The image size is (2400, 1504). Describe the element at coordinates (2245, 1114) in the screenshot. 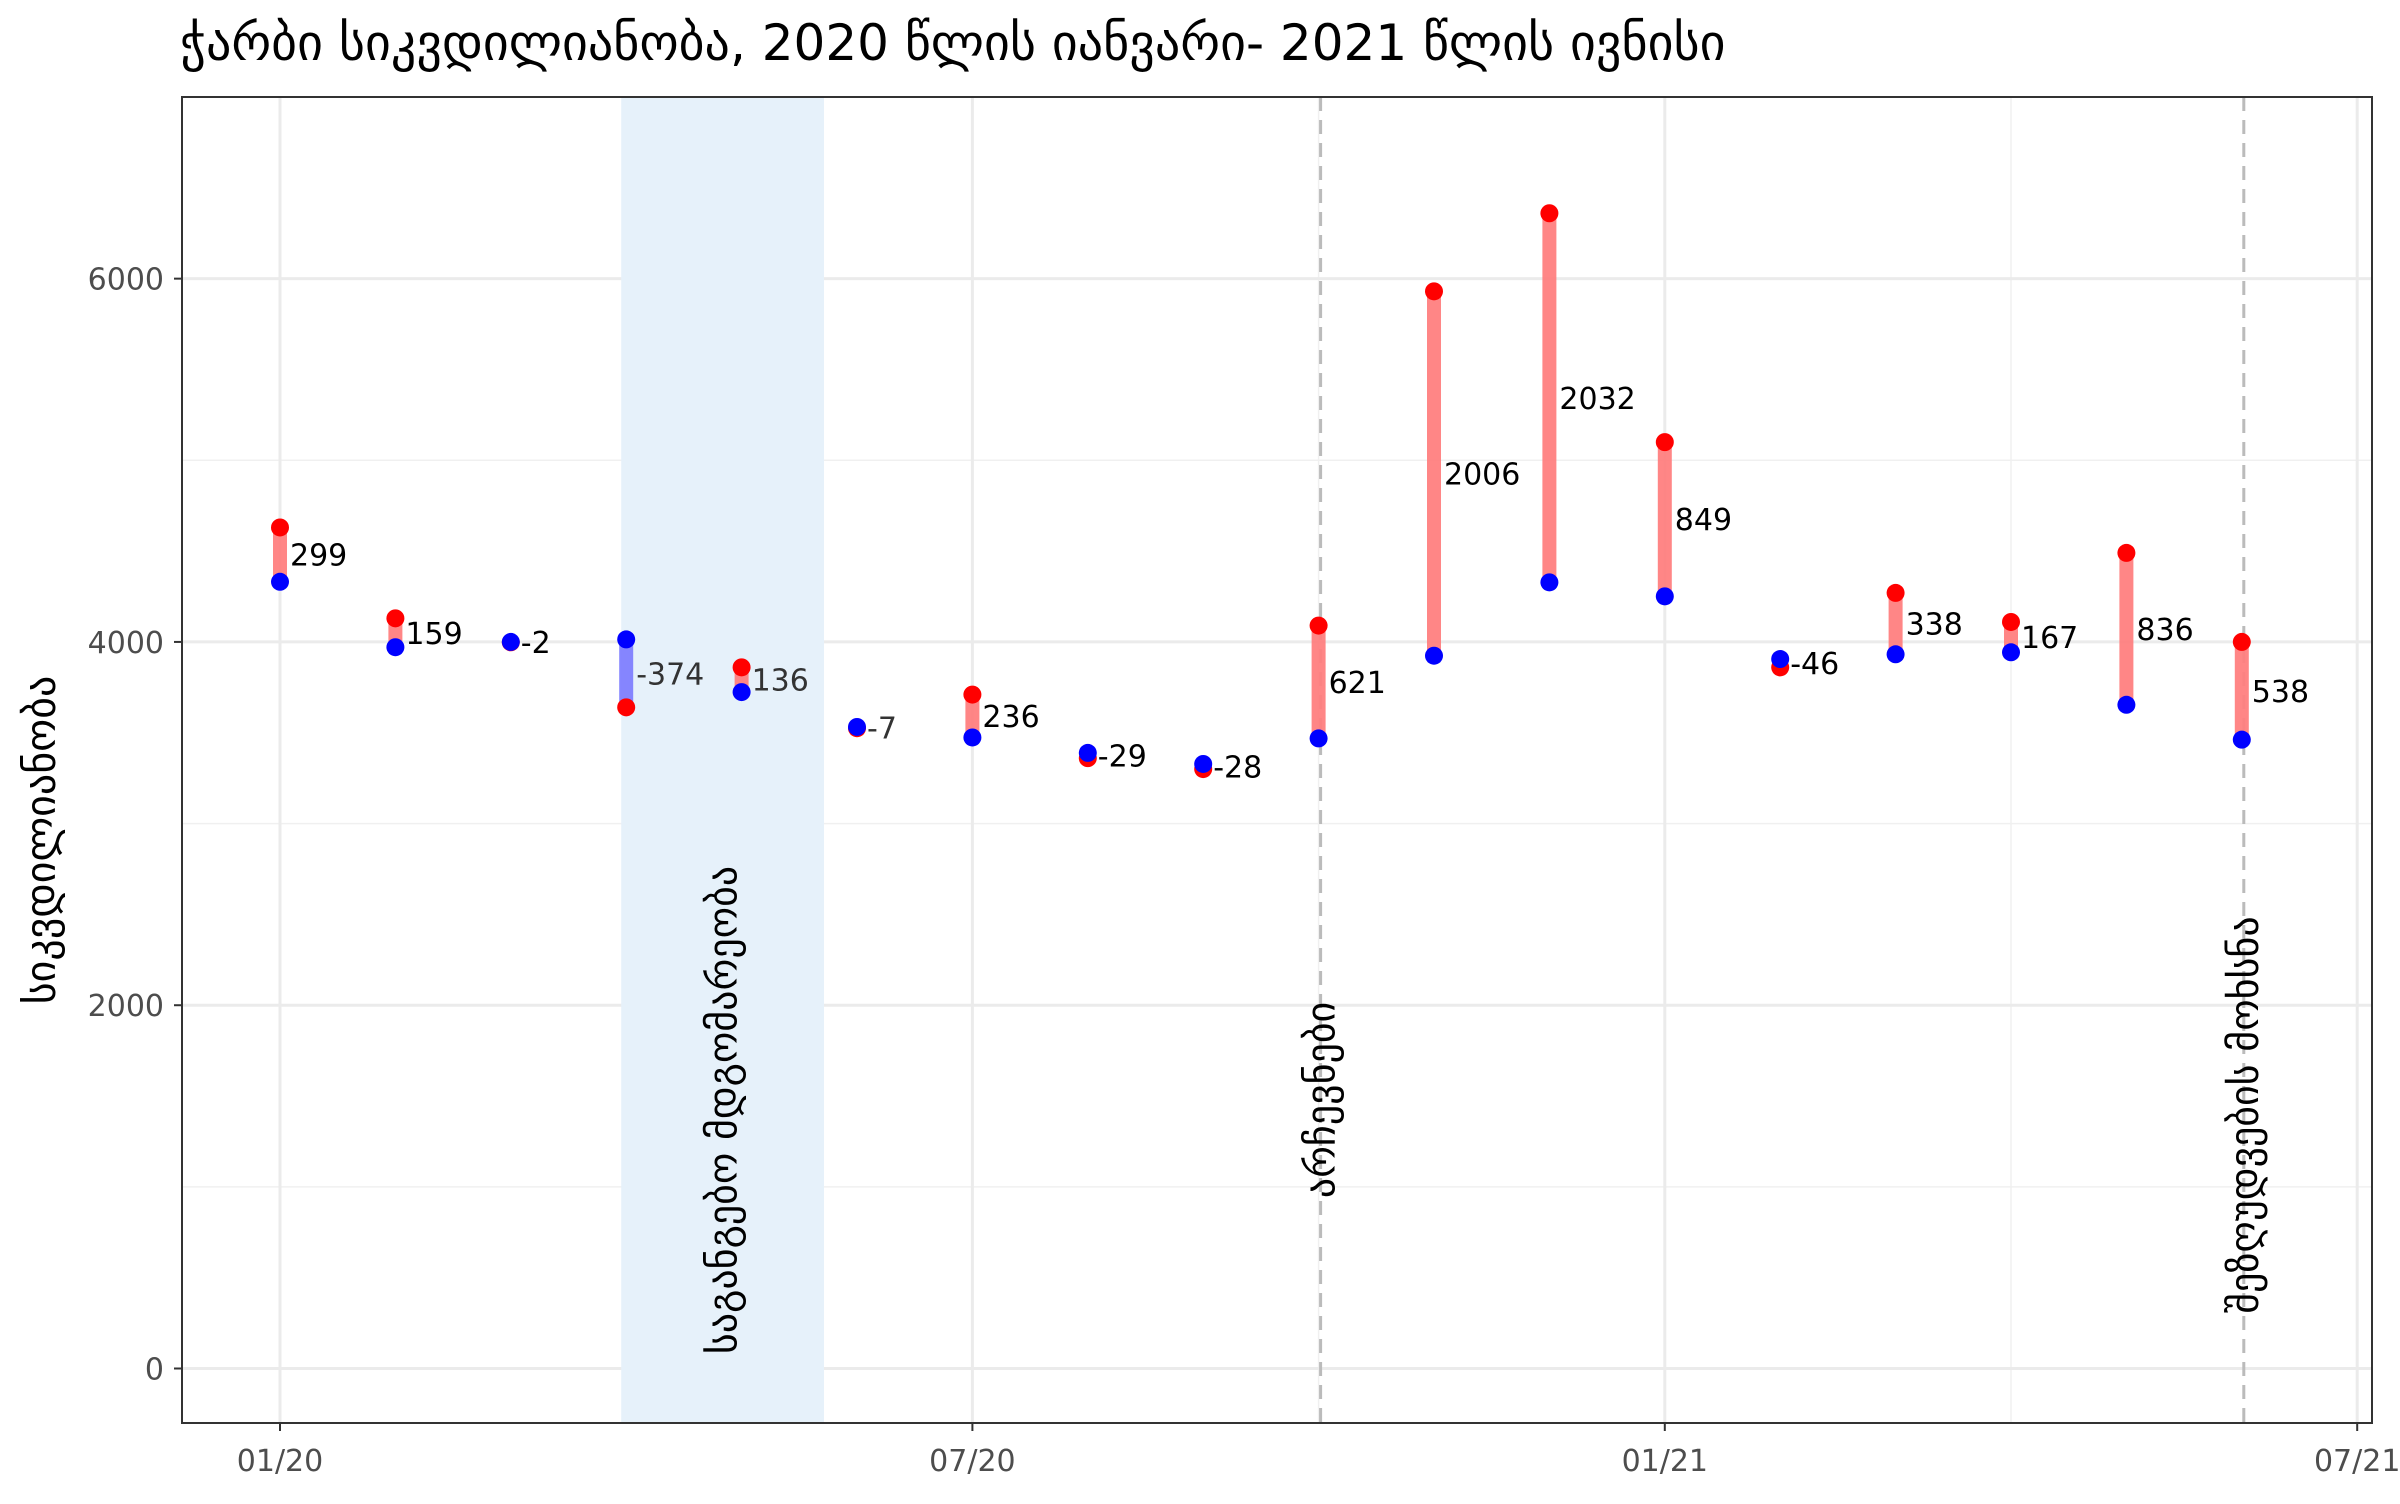

I see `restrictions-lifted-label: შეზღუდვების მოხსნა` at that location.